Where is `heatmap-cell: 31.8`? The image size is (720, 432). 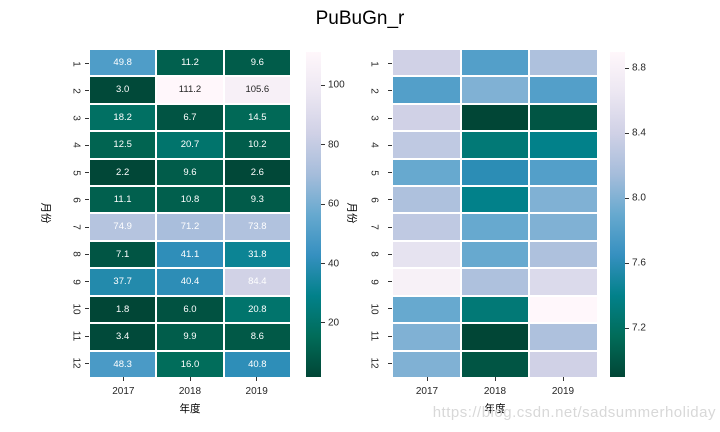
heatmap-cell: 31.8 is located at coordinates (257, 254).